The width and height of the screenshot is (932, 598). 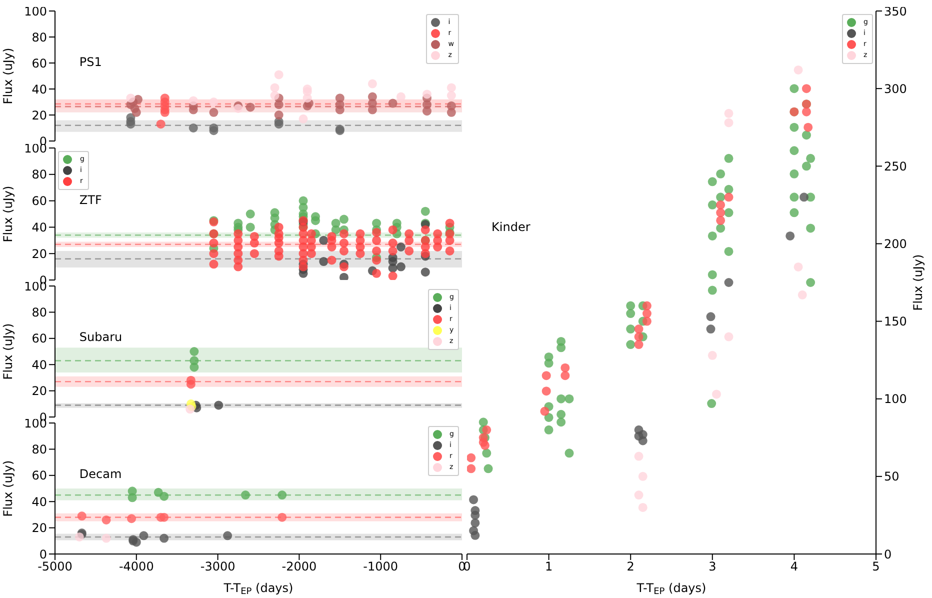 What do you see at coordinates (43, 554) in the screenshot?
I see `y-tick-label: 0` at bounding box center [43, 554].